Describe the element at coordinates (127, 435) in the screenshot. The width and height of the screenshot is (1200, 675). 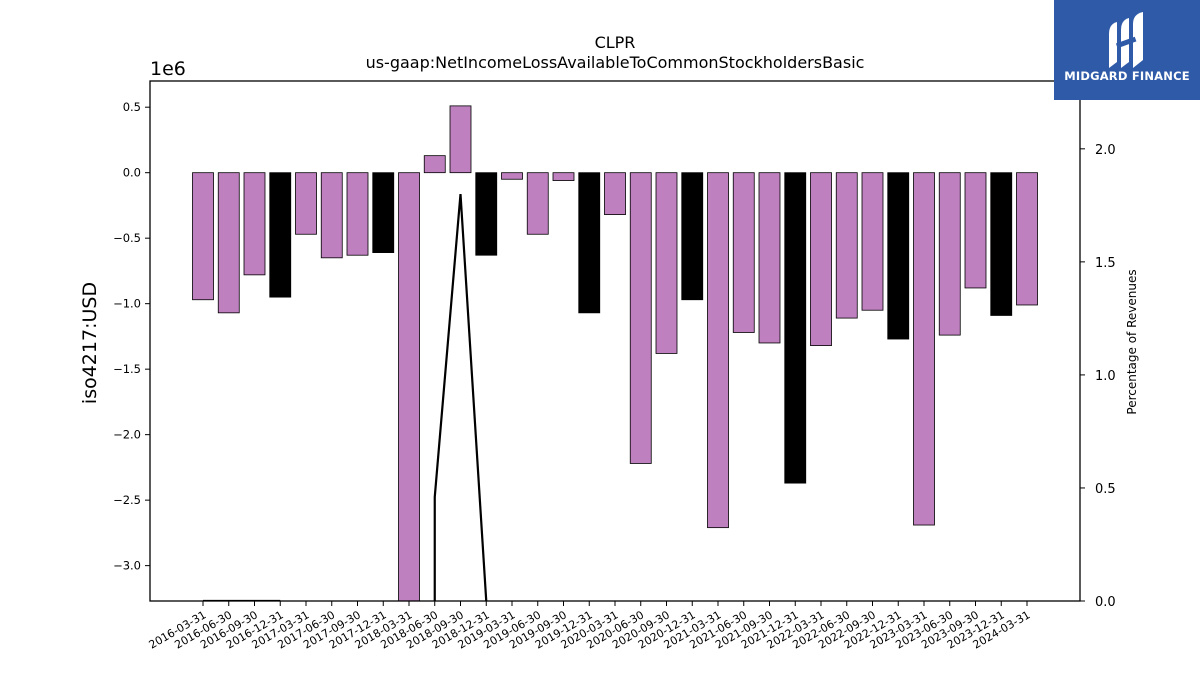
I see `y-tick-label: −2.0` at that location.